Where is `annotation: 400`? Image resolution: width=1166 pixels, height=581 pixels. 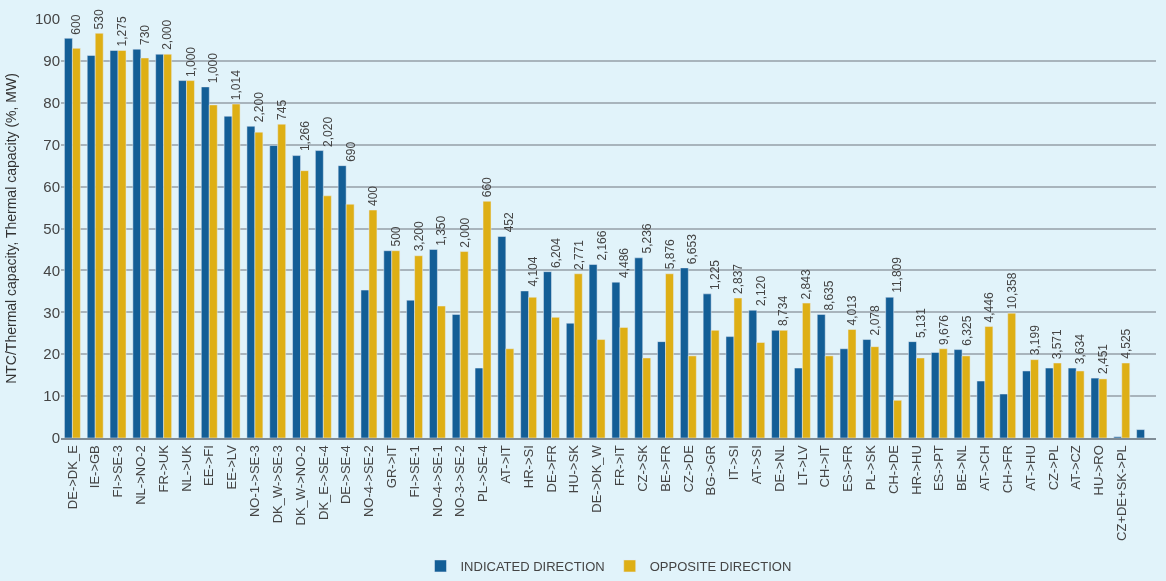 annotation: 400 is located at coordinates (372, 196).